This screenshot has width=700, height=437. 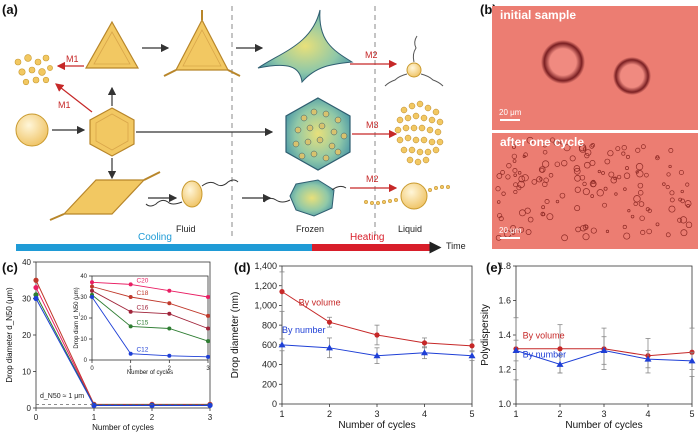 What do you see at coordinates (269, 365) in the screenshot?
I see `y-tick-label: 400` at bounding box center [269, 365].